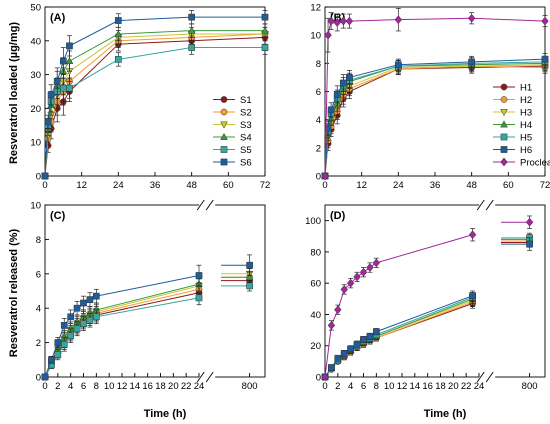 This screenshot has width=550, height=424. Describe the element at coordinates (44, 185) in the screenshot. I see `x-tick-label: 0` at that location.